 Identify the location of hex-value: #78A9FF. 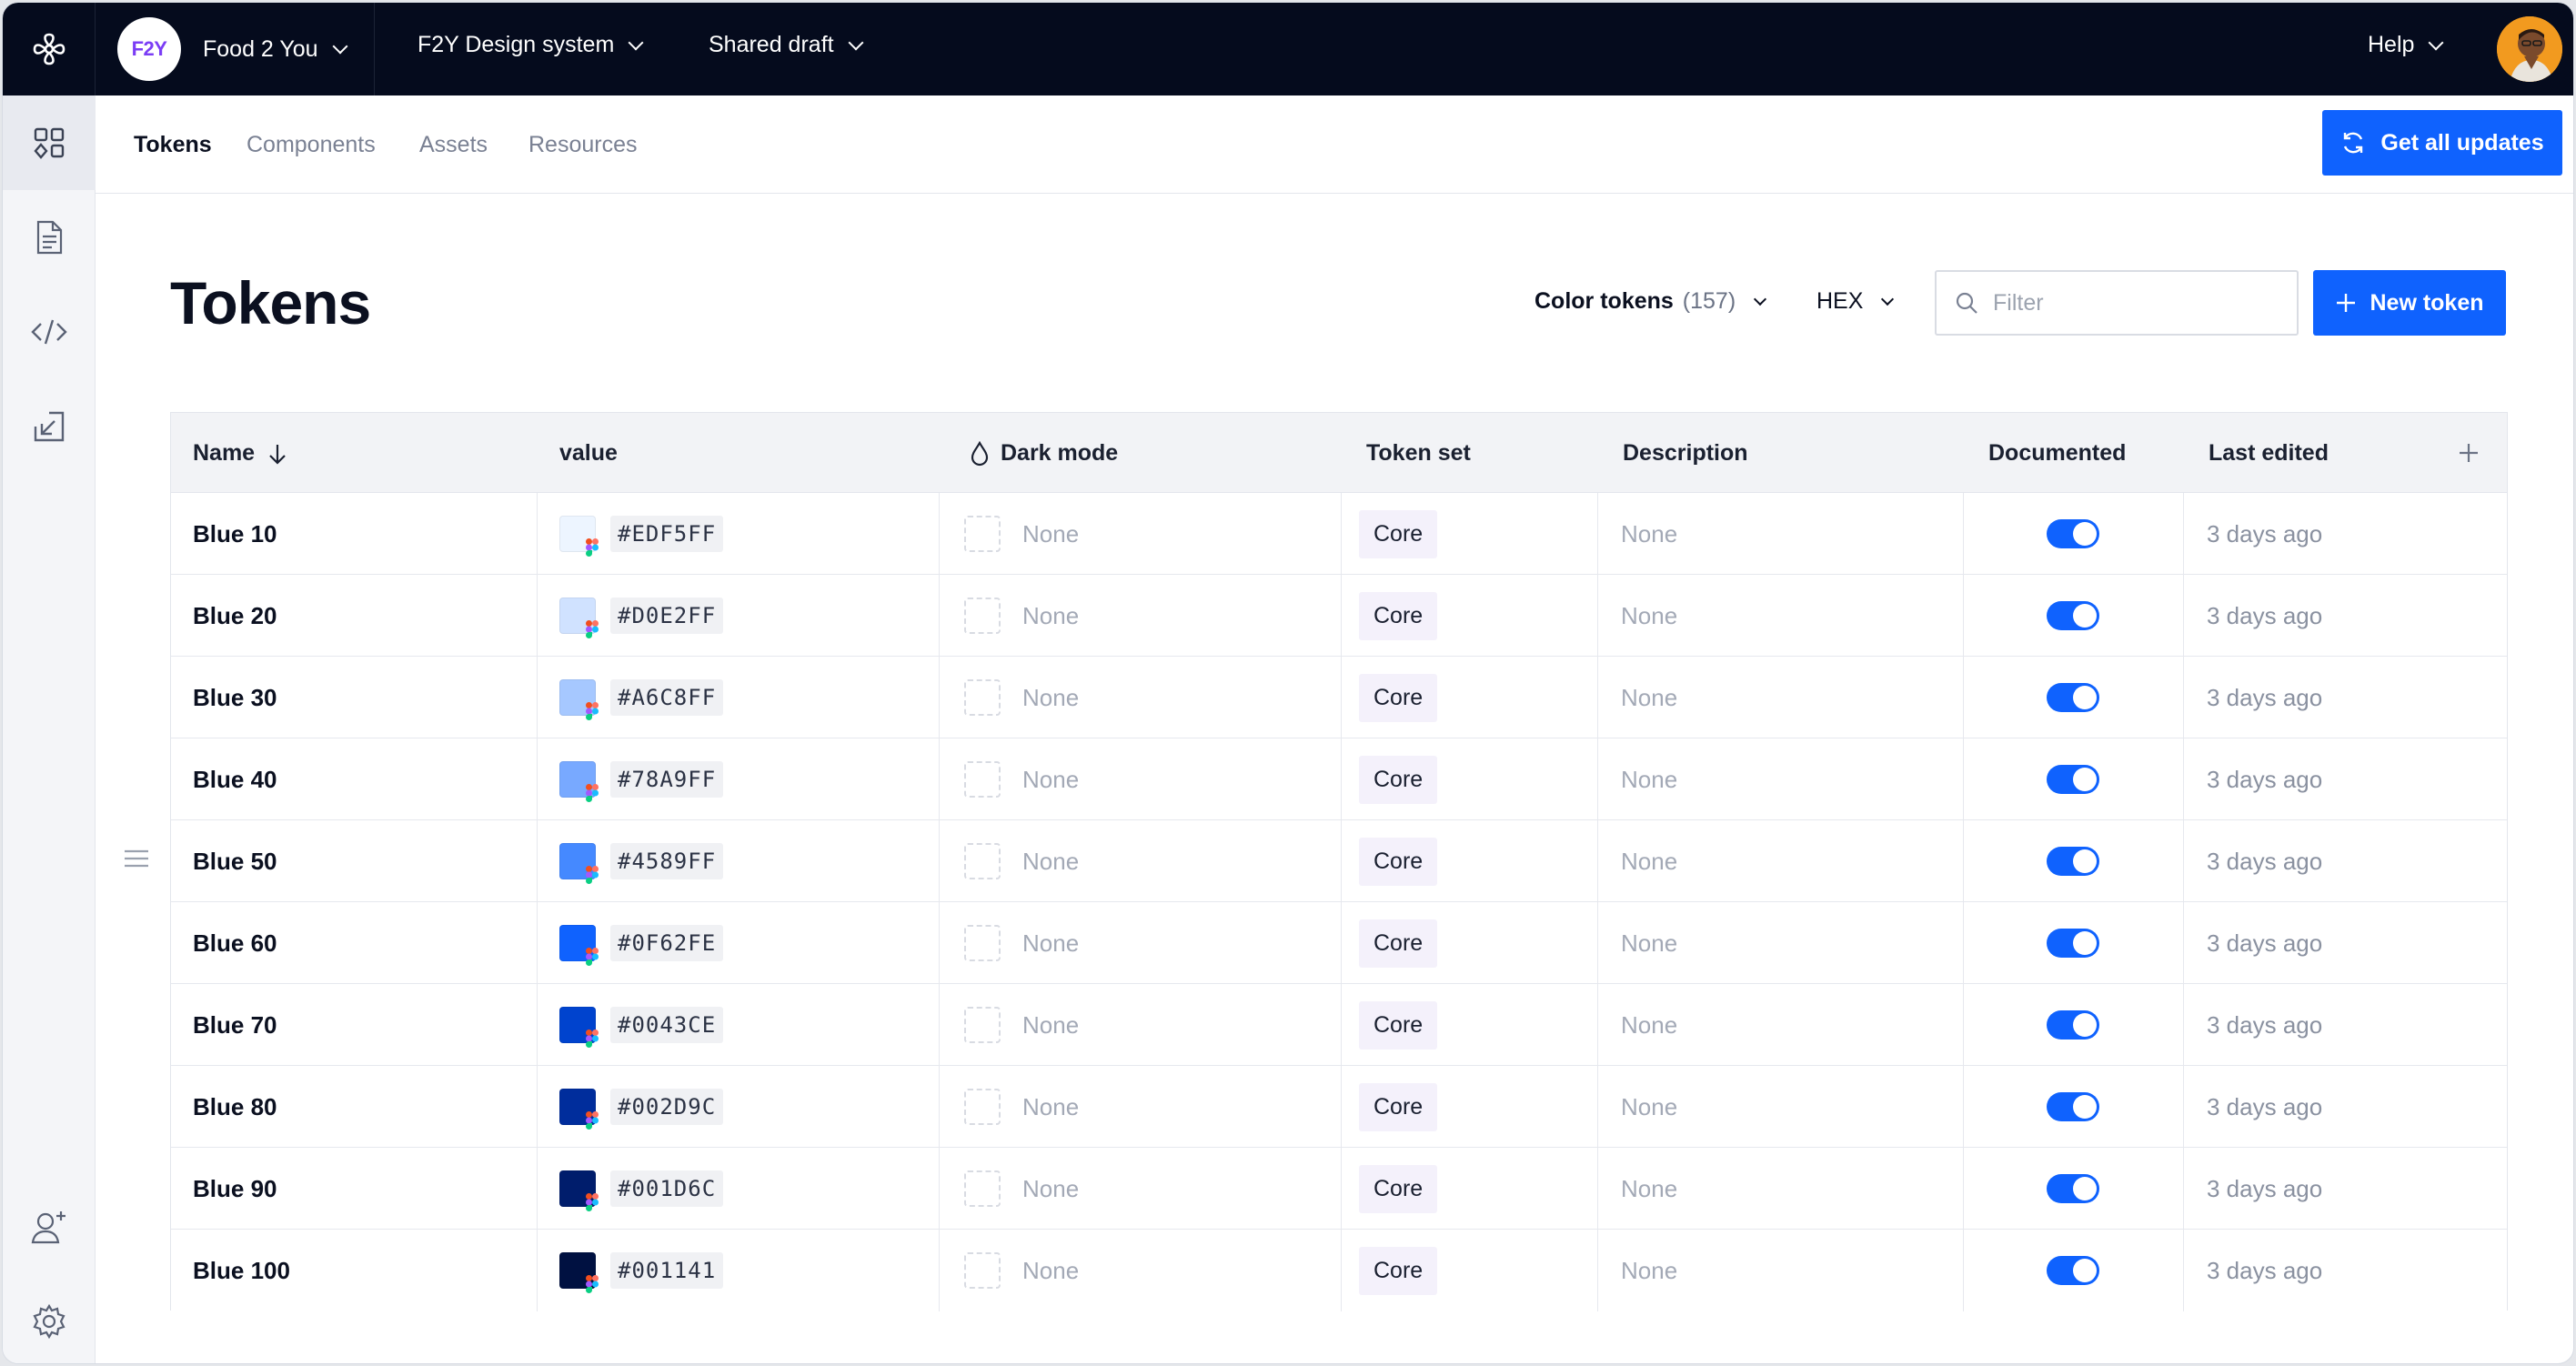
(667, 779).